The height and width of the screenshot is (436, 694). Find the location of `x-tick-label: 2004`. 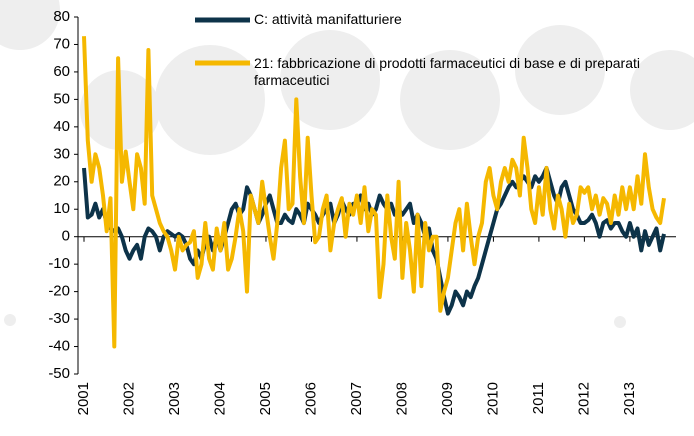

x-tick-label: 2004 is located at coordinates (219, 398).